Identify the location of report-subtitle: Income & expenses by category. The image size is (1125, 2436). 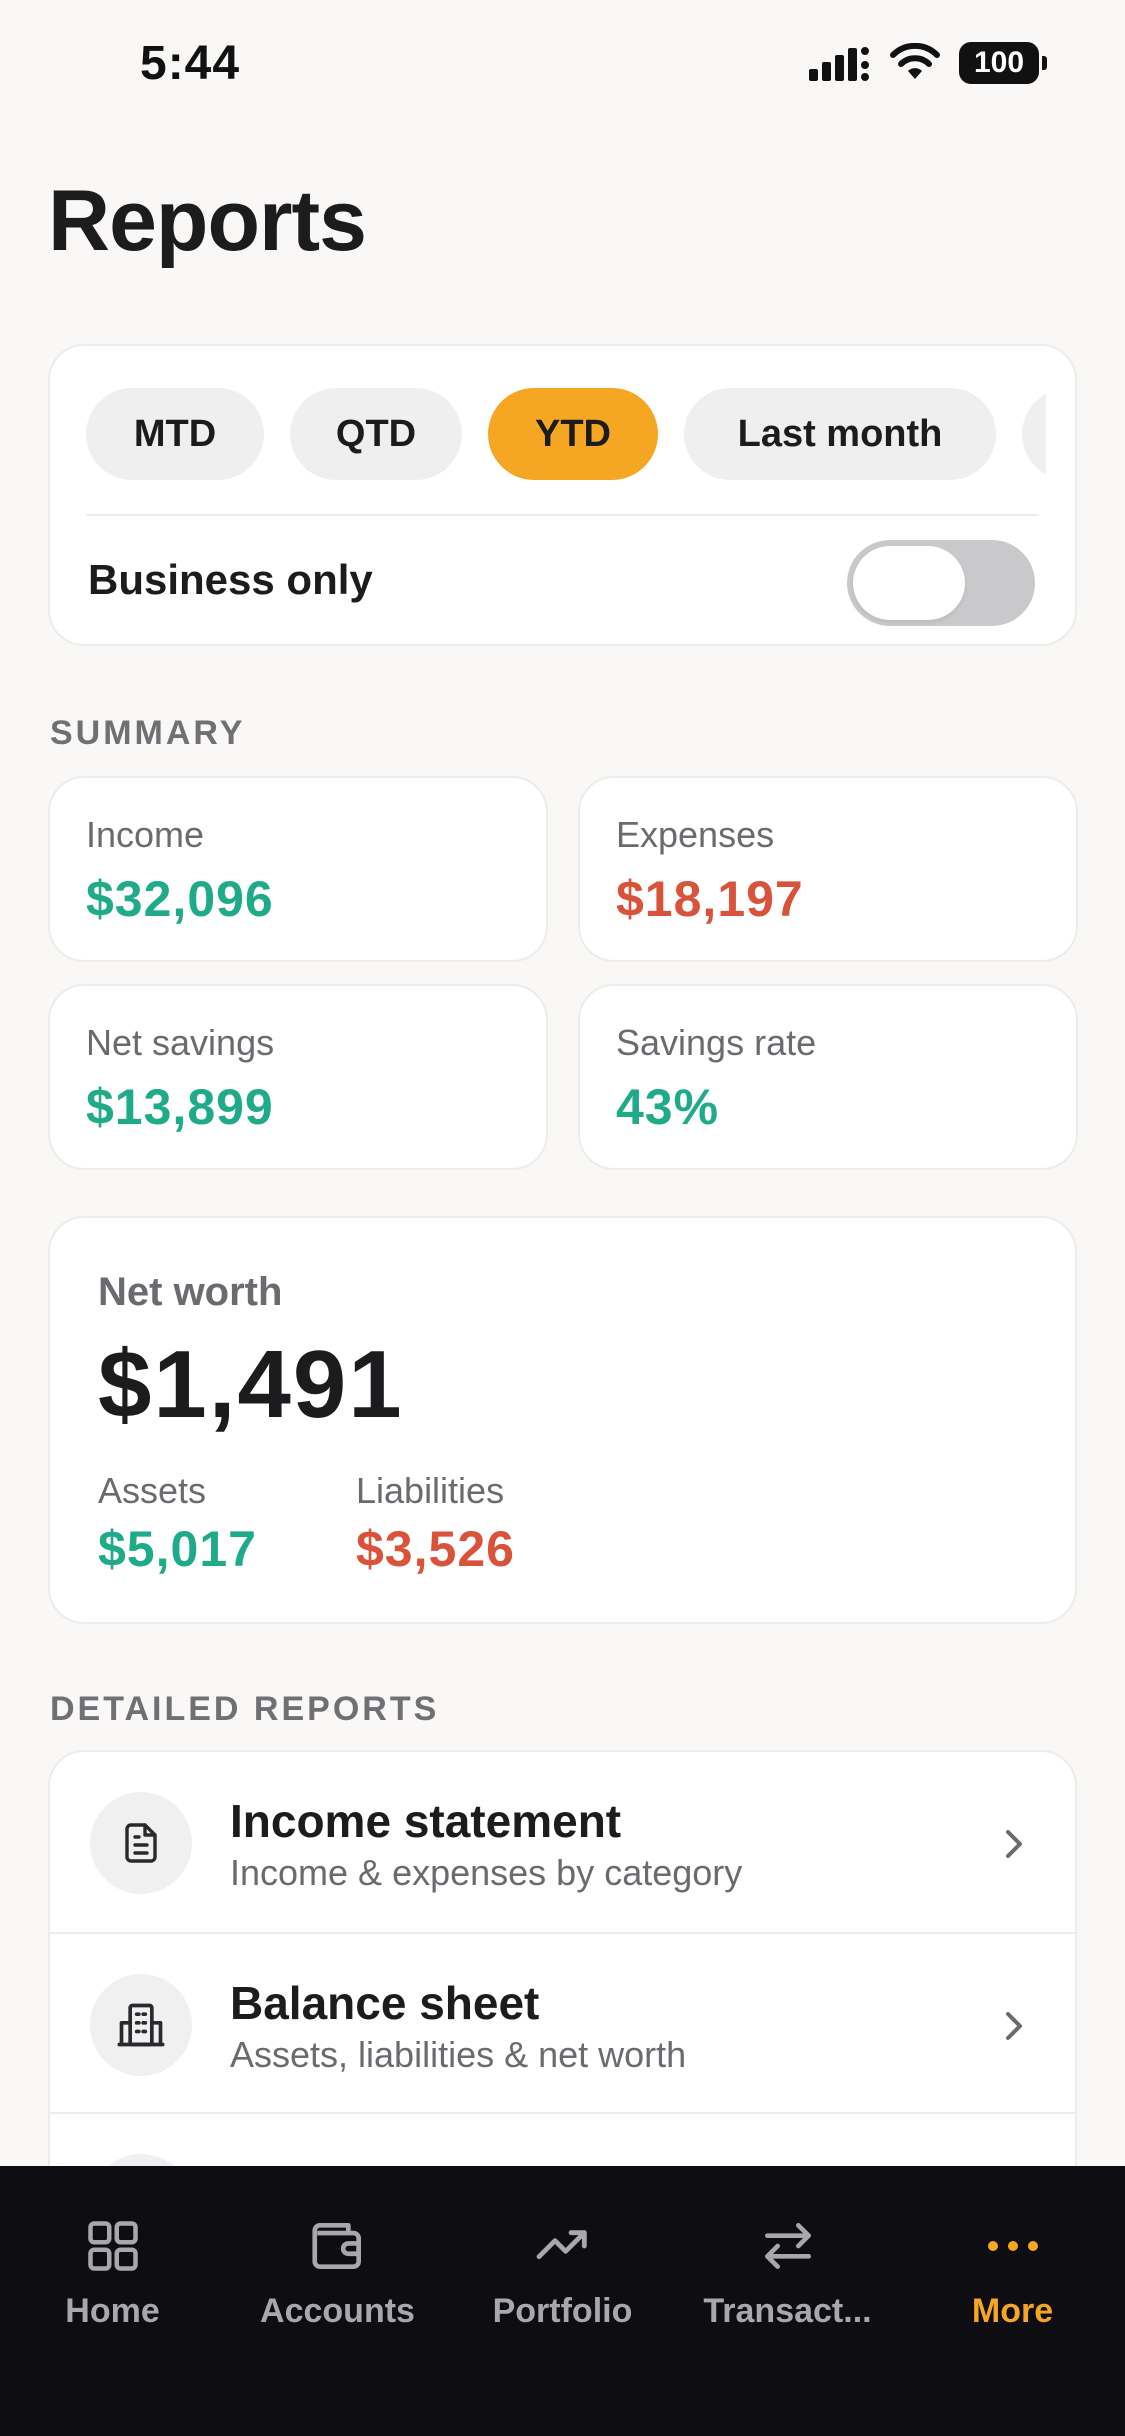
(486, 1872).